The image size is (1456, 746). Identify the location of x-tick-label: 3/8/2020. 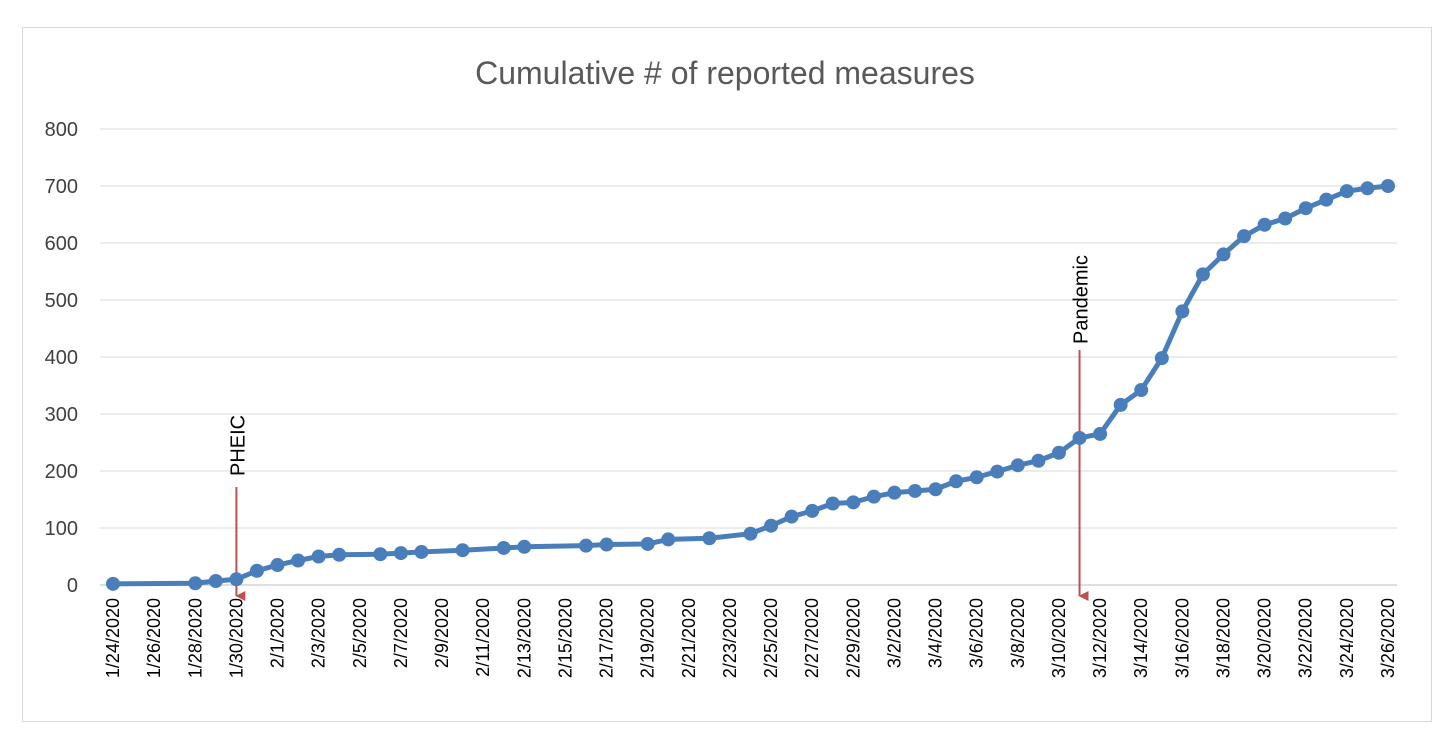
(1018, 633).